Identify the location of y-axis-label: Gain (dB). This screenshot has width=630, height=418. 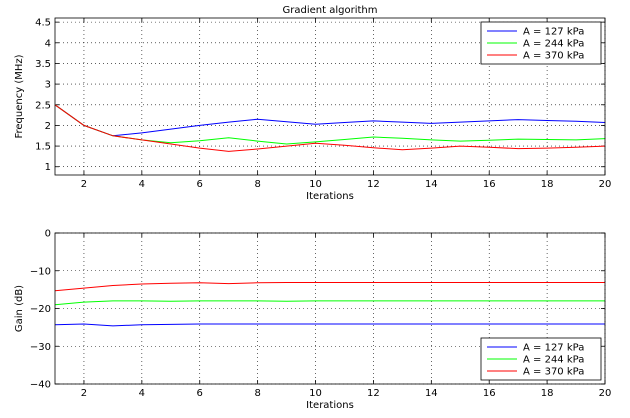
(19, 308).